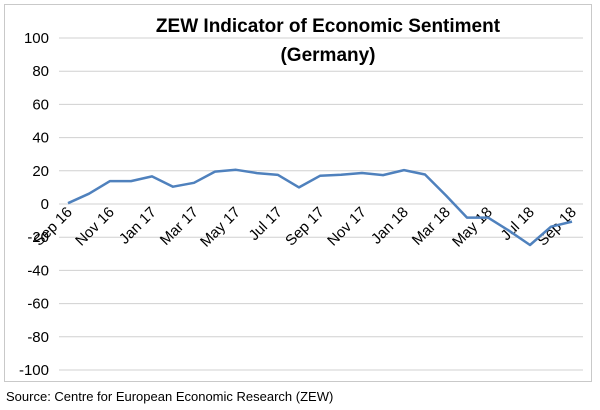 This screenshot has width=600, height=410. Describe the element at coordinates (305, 227) in the screenshot. I see `x-tick-label: Sep 17` at that location.